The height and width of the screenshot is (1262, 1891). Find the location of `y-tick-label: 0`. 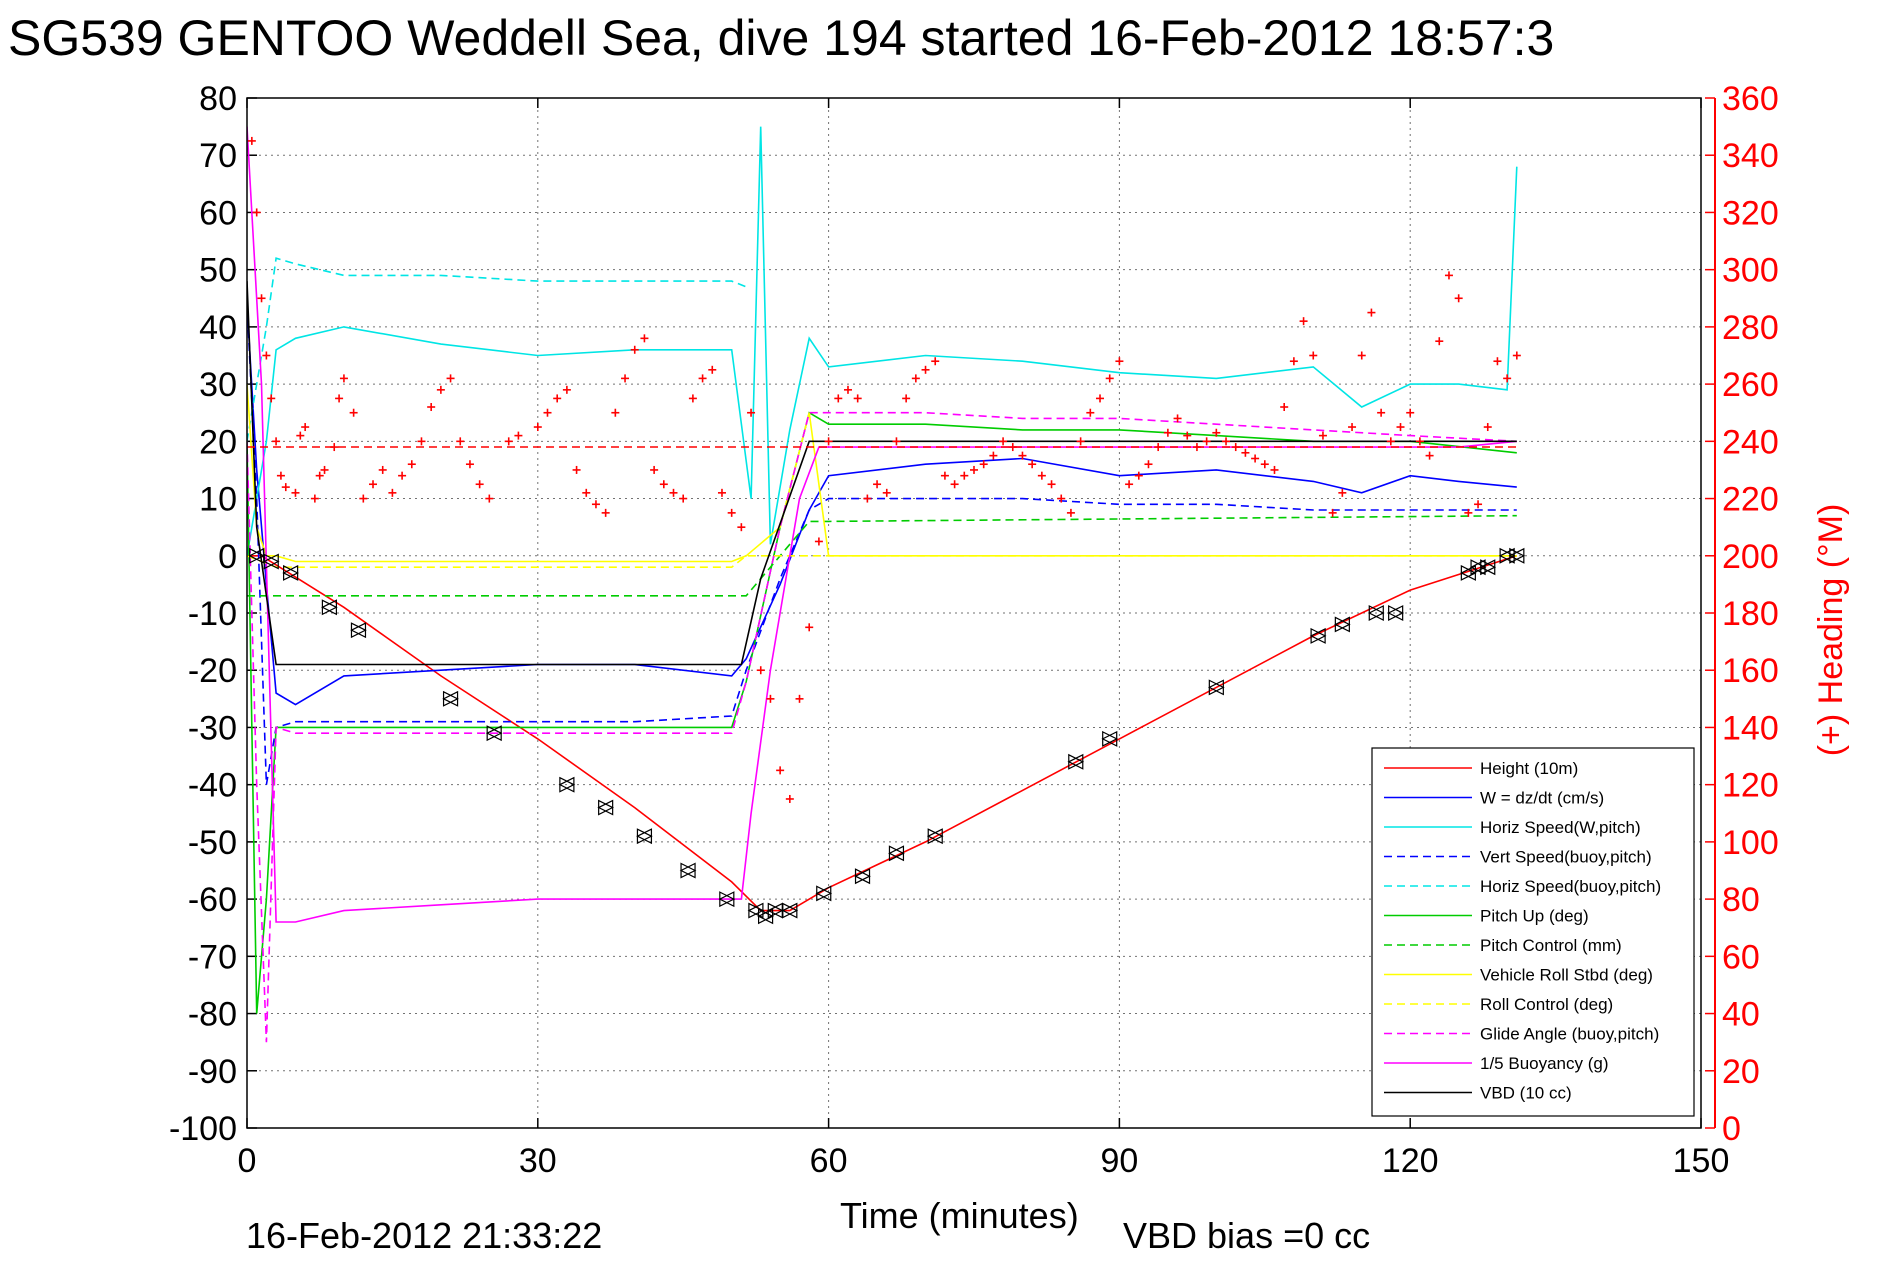

y-tick-label: 0 is located at coordinates (227, 557).